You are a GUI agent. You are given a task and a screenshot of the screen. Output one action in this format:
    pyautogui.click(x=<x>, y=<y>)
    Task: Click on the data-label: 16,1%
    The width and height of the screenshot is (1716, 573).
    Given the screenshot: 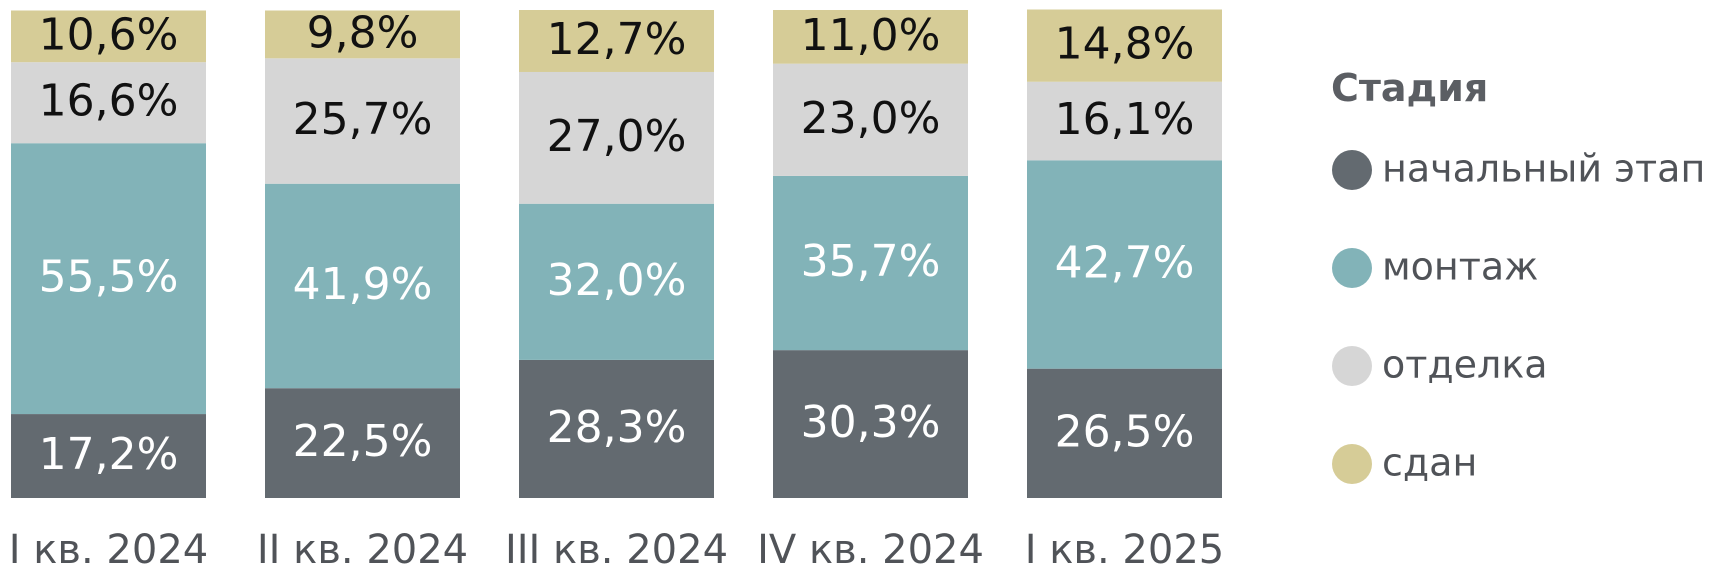 What is the action you would take?
    pyautogui.click(x=1125, y=119)
    